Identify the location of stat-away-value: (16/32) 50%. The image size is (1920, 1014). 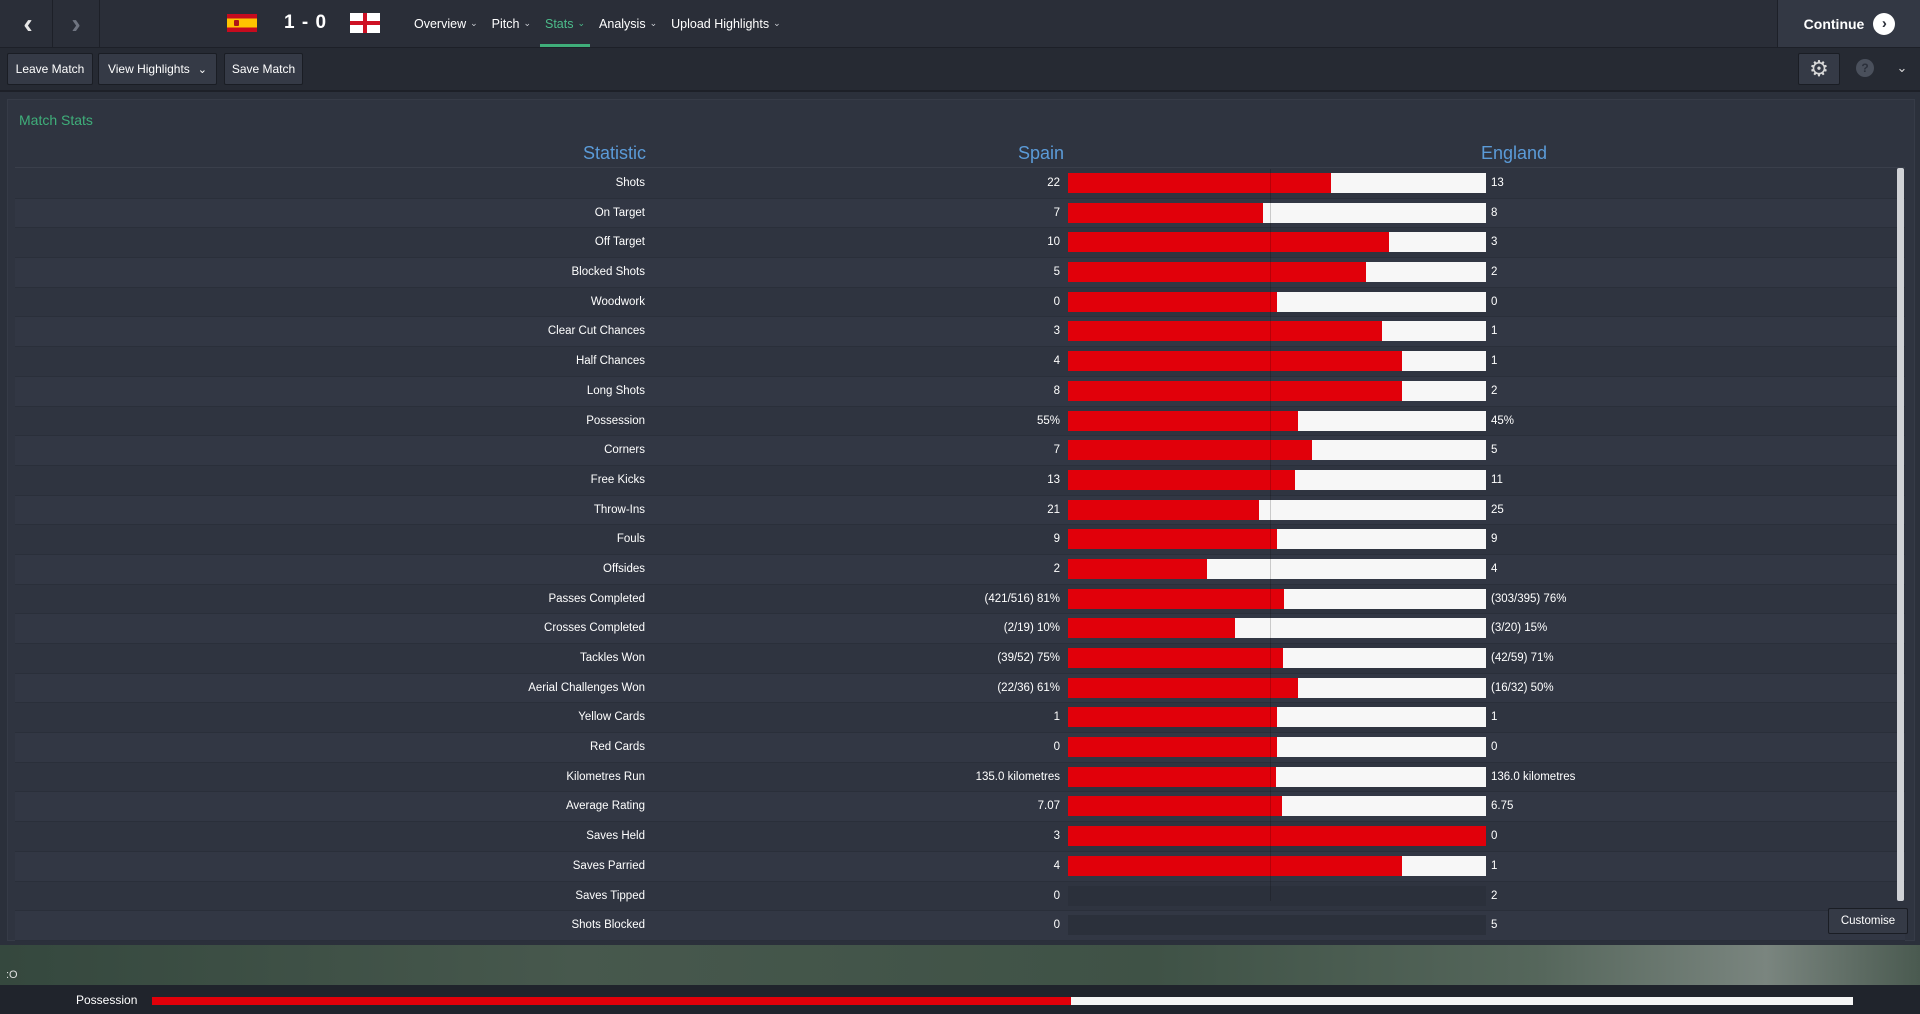
(1522, 687).